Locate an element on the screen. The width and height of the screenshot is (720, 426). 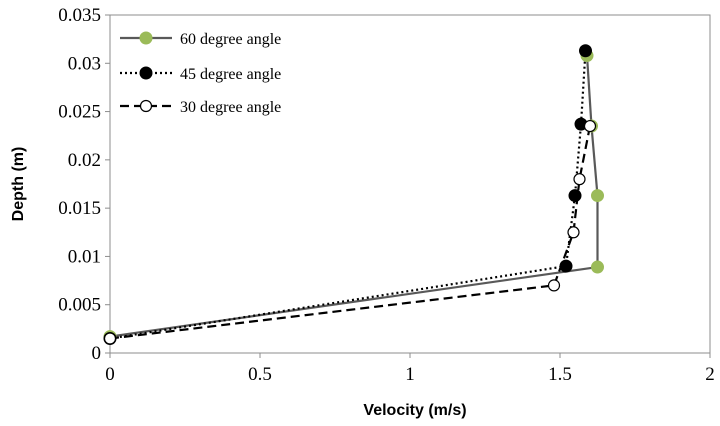
legend-label: 60 degree angle is located at coordinates (230, 39).